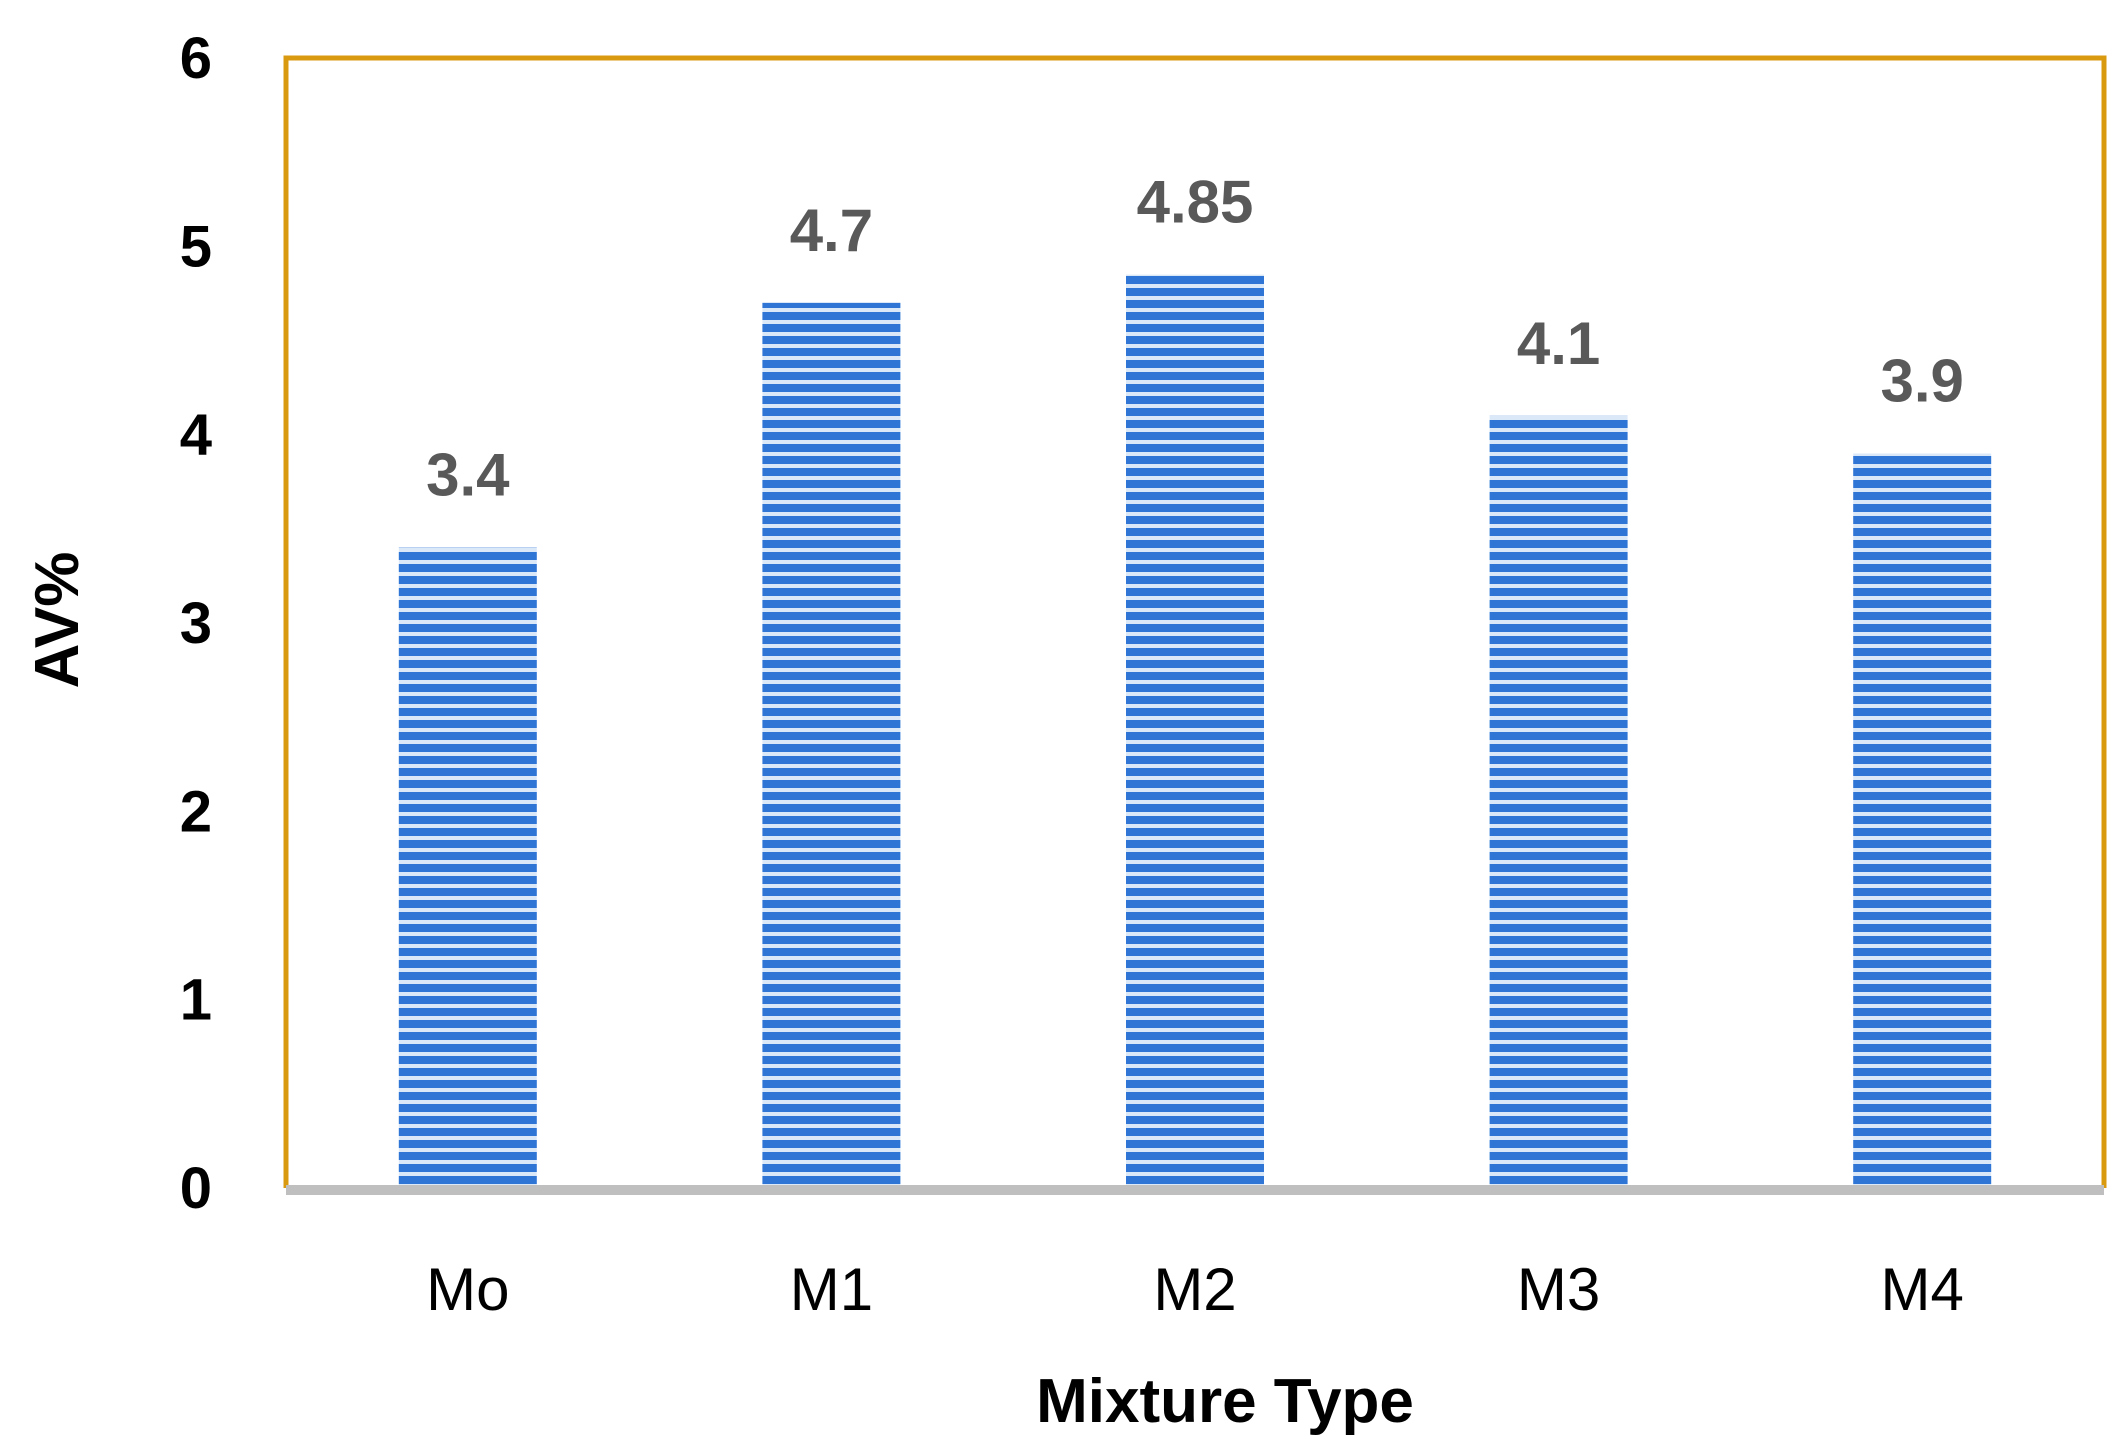 This screenshot has width=2124, height=1455. I want to click on x-tick-label-m1: M1, so click(831, 1289).